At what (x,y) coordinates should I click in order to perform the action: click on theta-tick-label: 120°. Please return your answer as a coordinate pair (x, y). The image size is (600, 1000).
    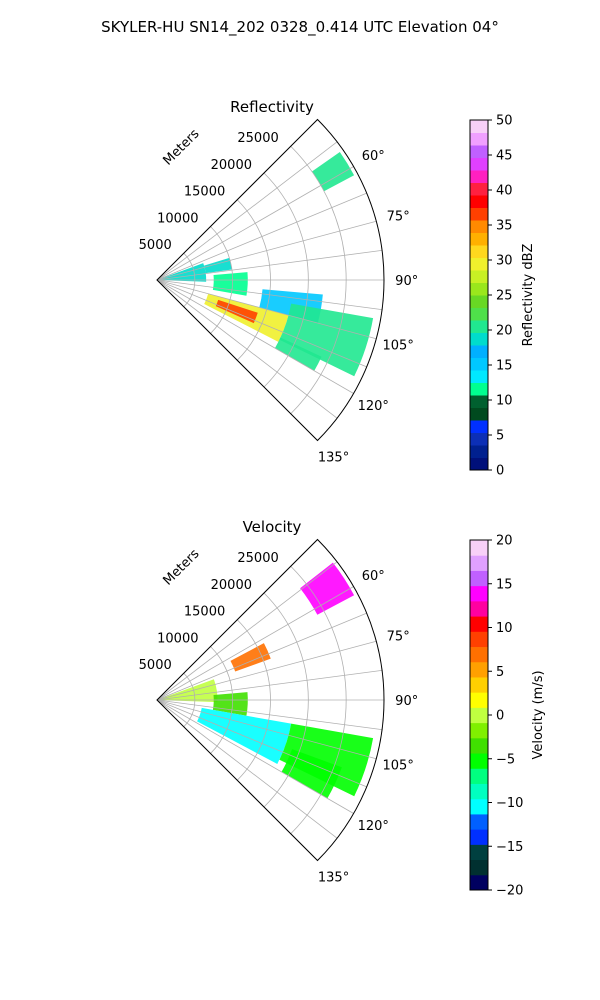
    Looking at the image, I should click on (373, 826).